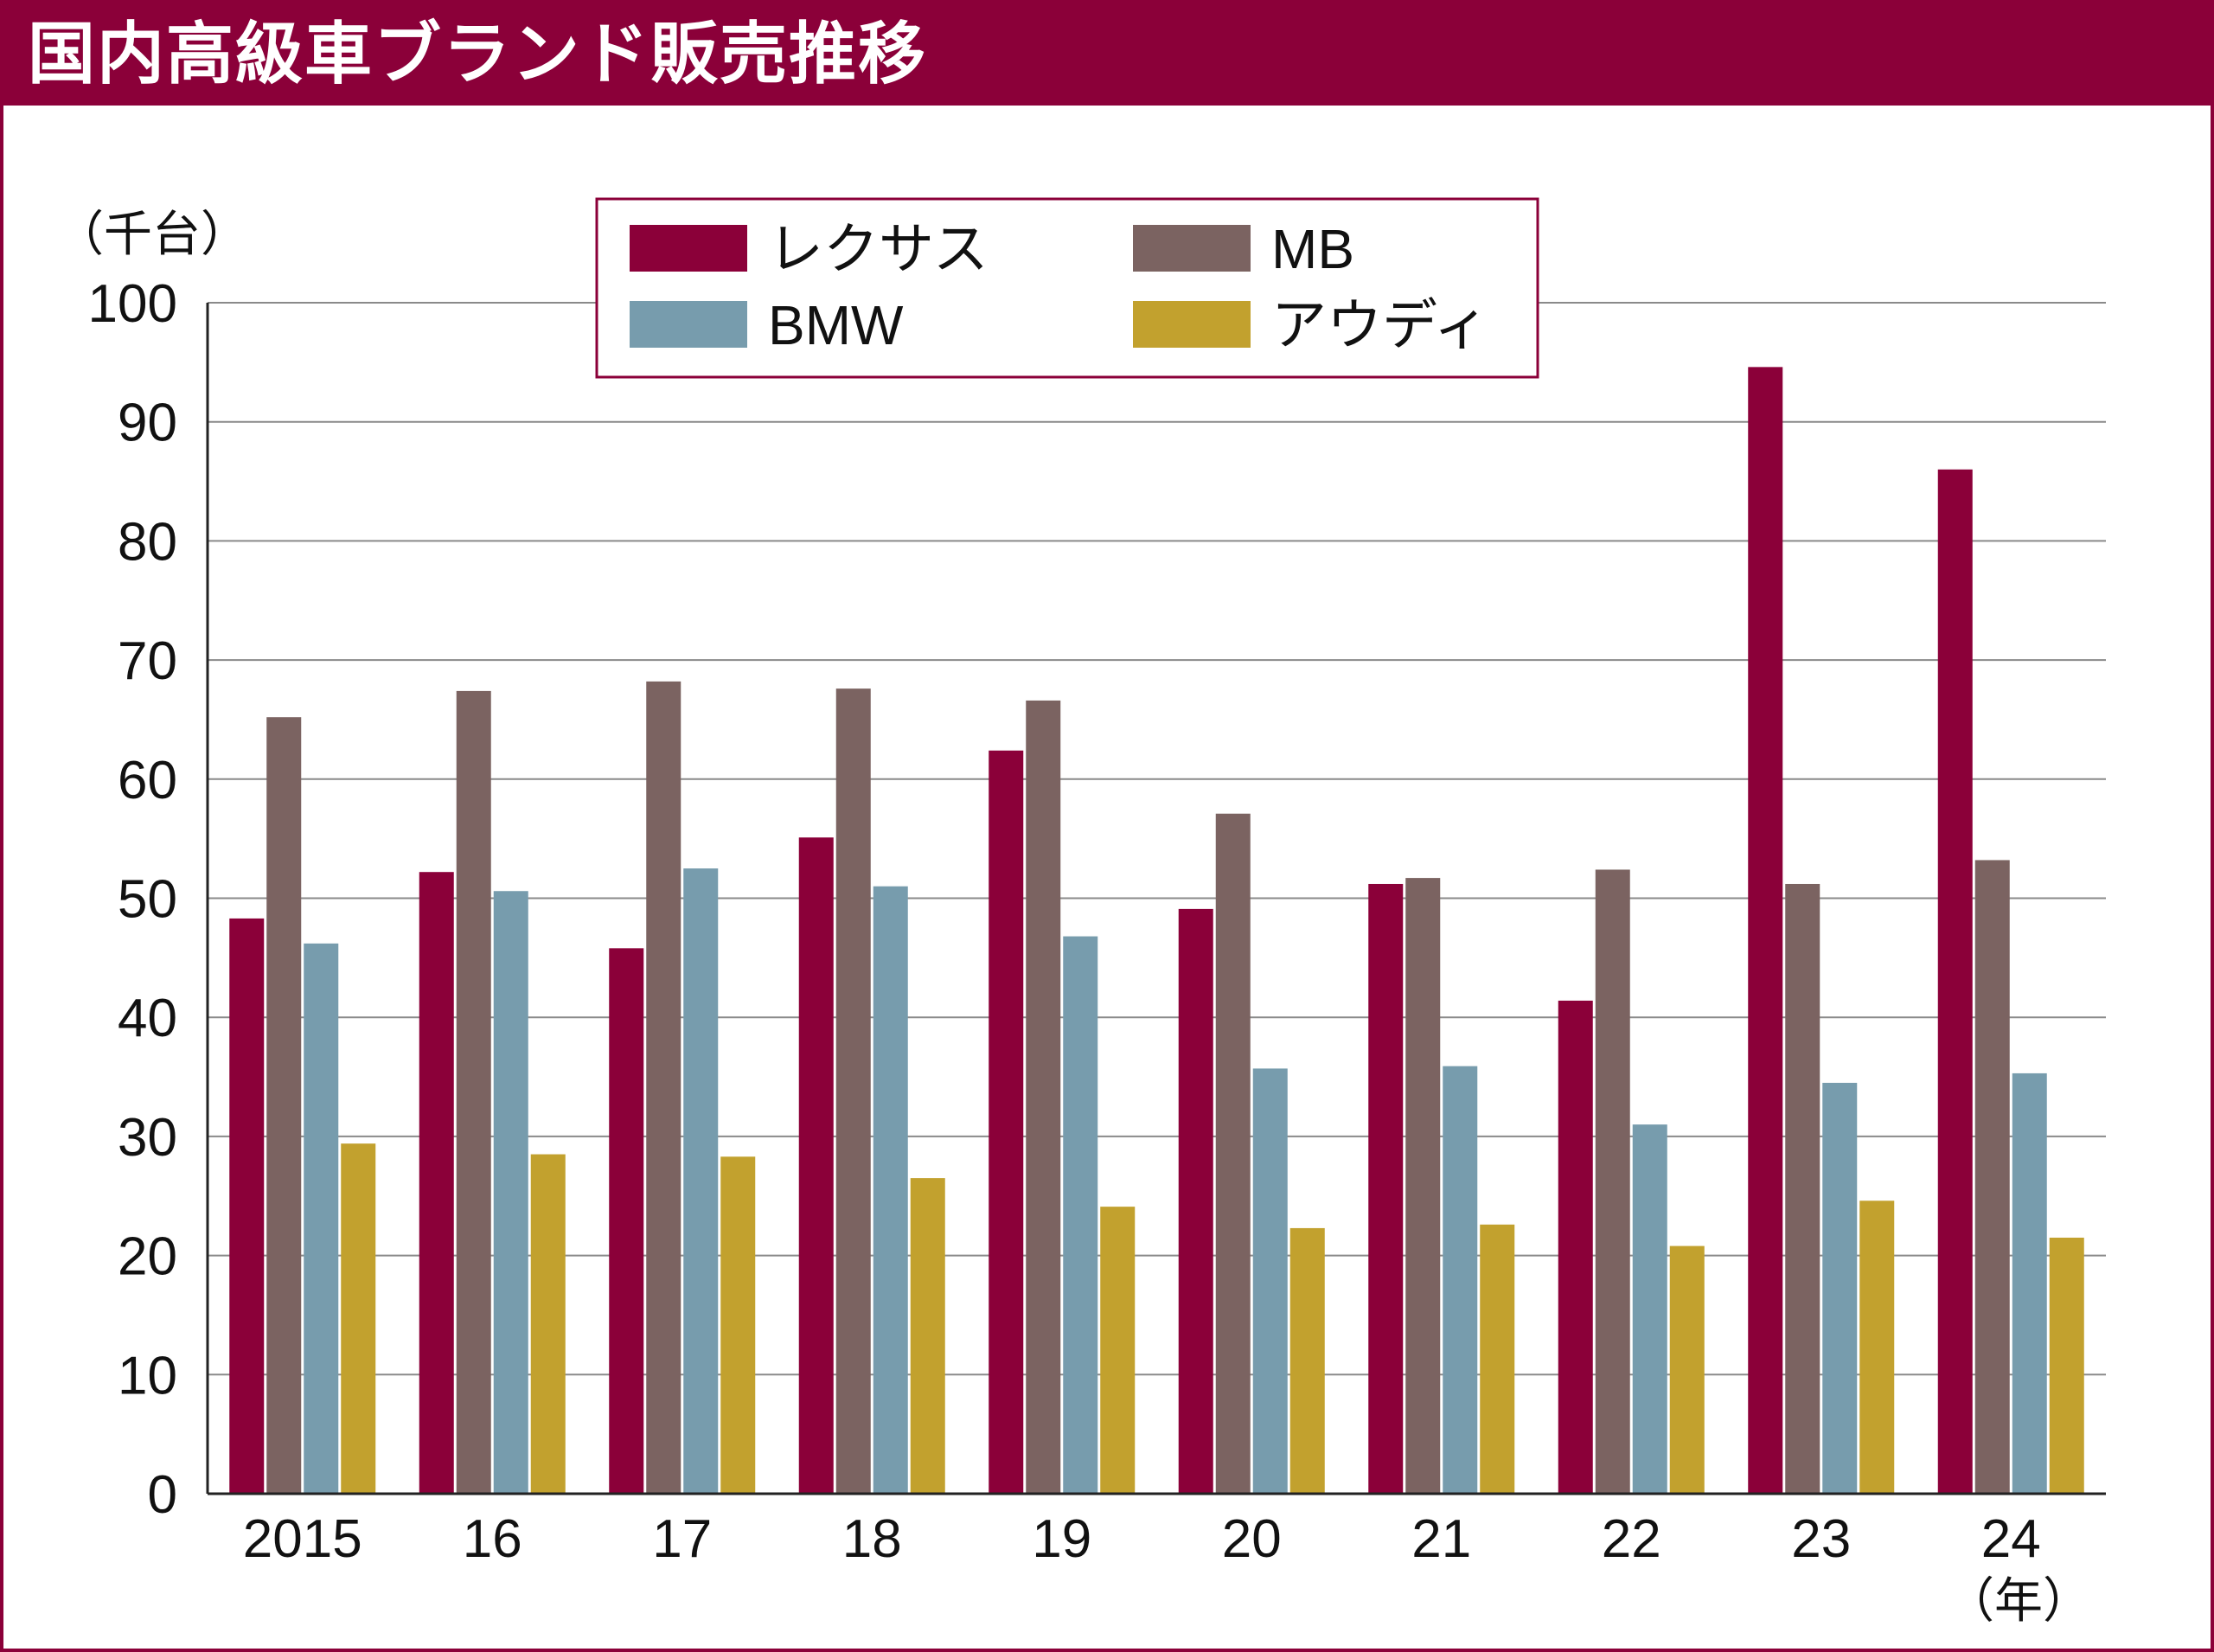 This screenshot has width=2214, height=1652. Describe the element at coordinates (147, 1375) in the screenshot. I see `y-tick-label: 10` at that location.